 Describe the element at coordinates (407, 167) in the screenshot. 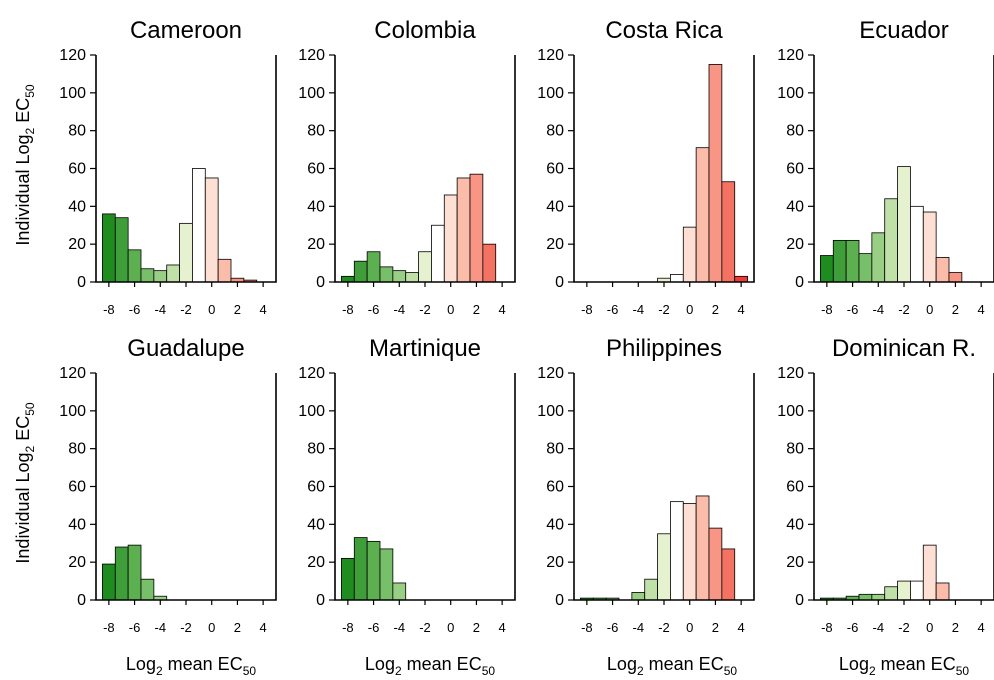

I see `panel-colombia: Colombia 0 20 40 60 80 100 120 -8 -6 -4 -2 0 2 4` at that location.